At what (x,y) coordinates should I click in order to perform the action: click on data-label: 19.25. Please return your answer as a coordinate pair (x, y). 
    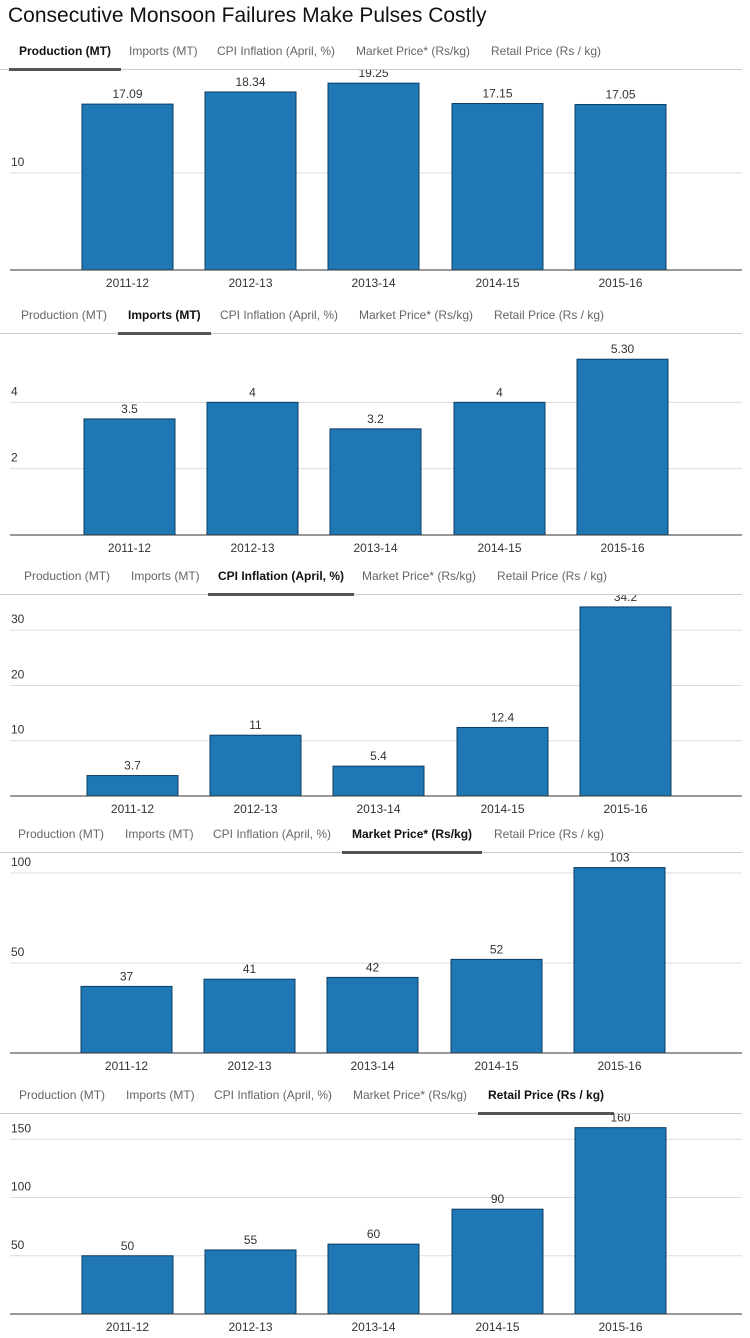
    Looking at the image, I should click on (373, 75).